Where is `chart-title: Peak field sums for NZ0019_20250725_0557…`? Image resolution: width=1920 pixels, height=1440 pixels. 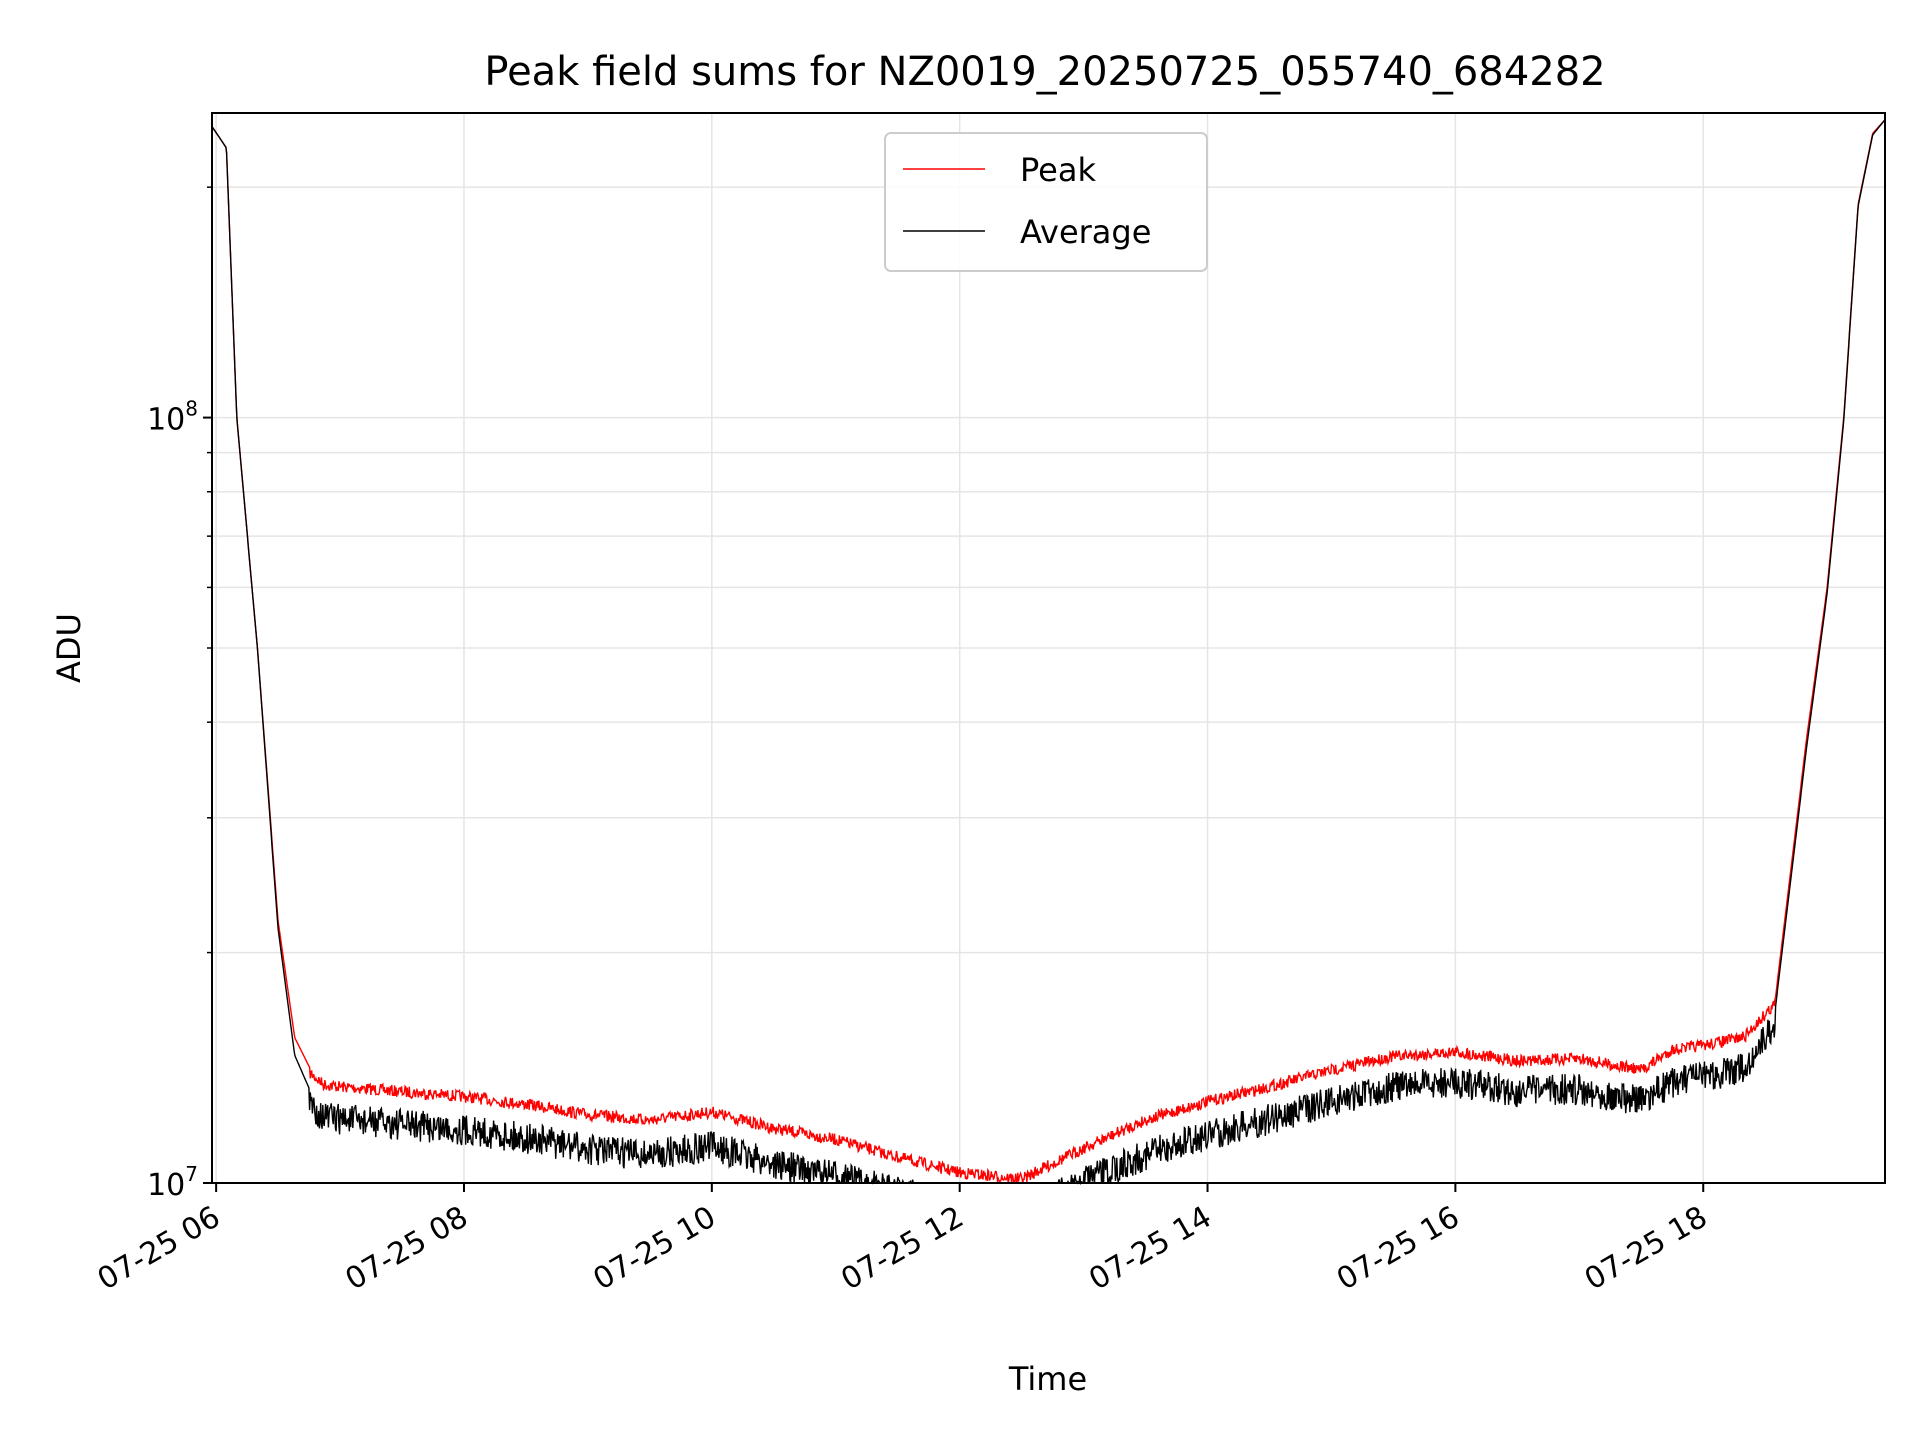
chart-title: Peak field sums for NZ0019_20250725_0557… is located at coordinates (1044, 72).